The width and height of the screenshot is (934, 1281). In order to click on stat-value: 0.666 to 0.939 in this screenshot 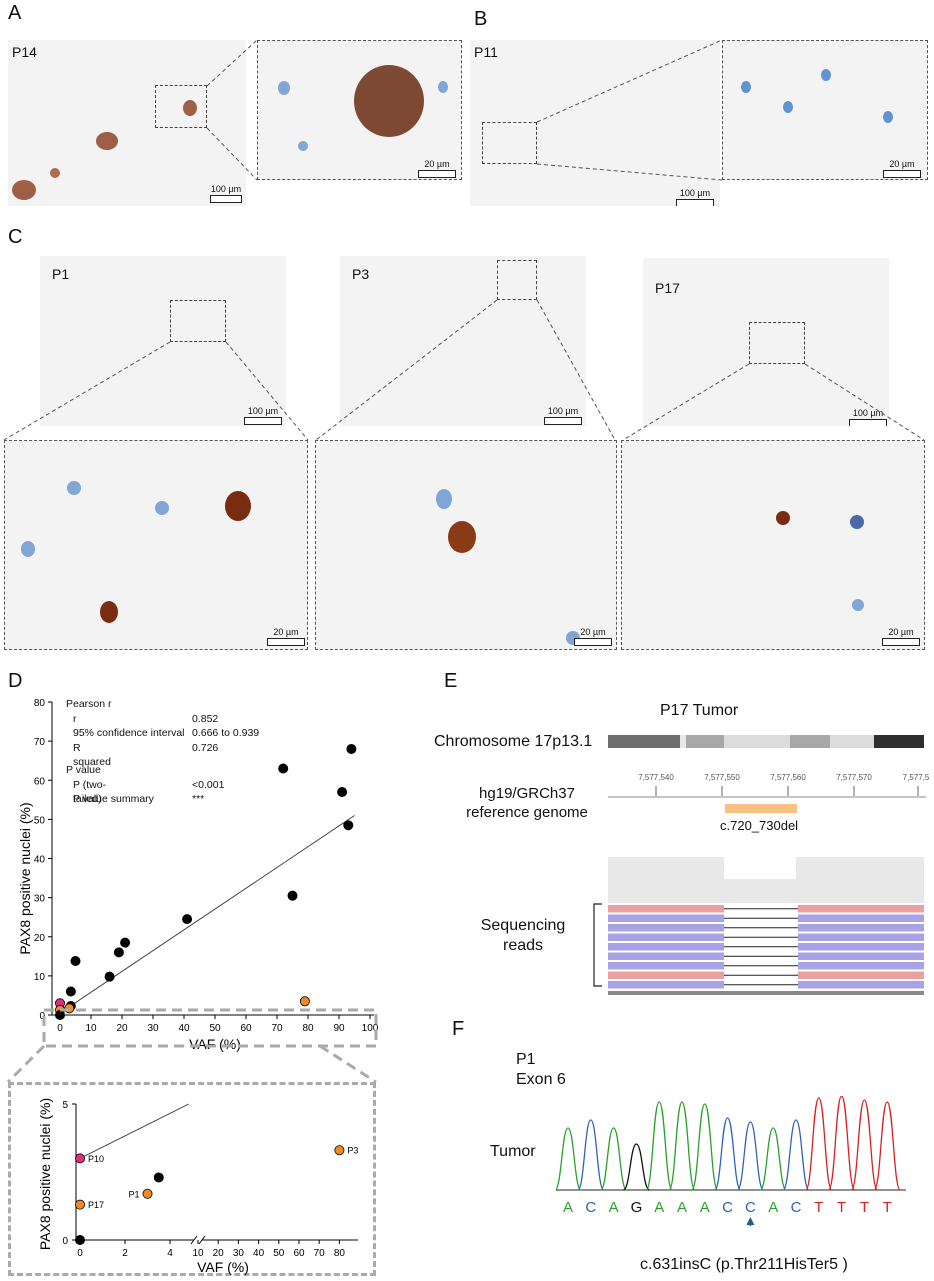, I will do `click(226, 733)`.